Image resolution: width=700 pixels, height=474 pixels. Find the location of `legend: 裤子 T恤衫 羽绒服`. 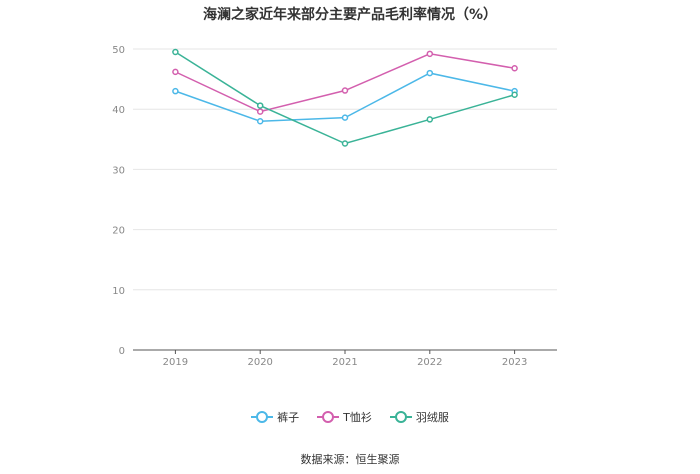

legend: 裤子 T恤衫 羽绒服 is located at coordinates (350, 417).